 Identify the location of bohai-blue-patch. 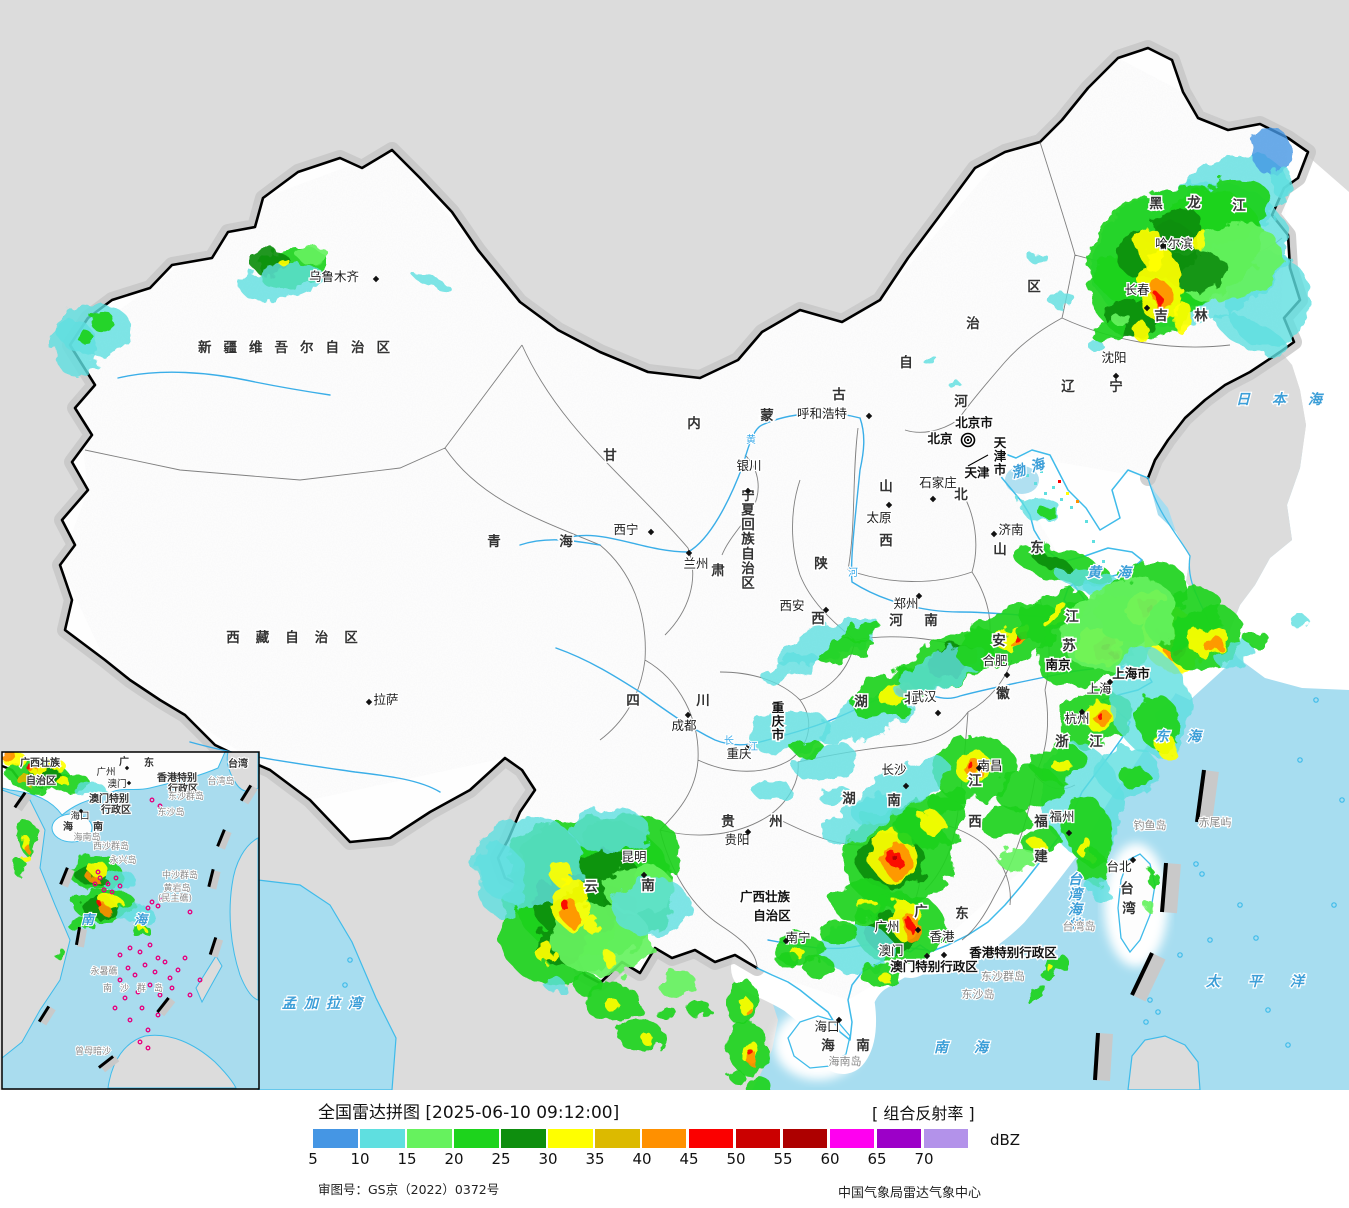
(1022, 480).